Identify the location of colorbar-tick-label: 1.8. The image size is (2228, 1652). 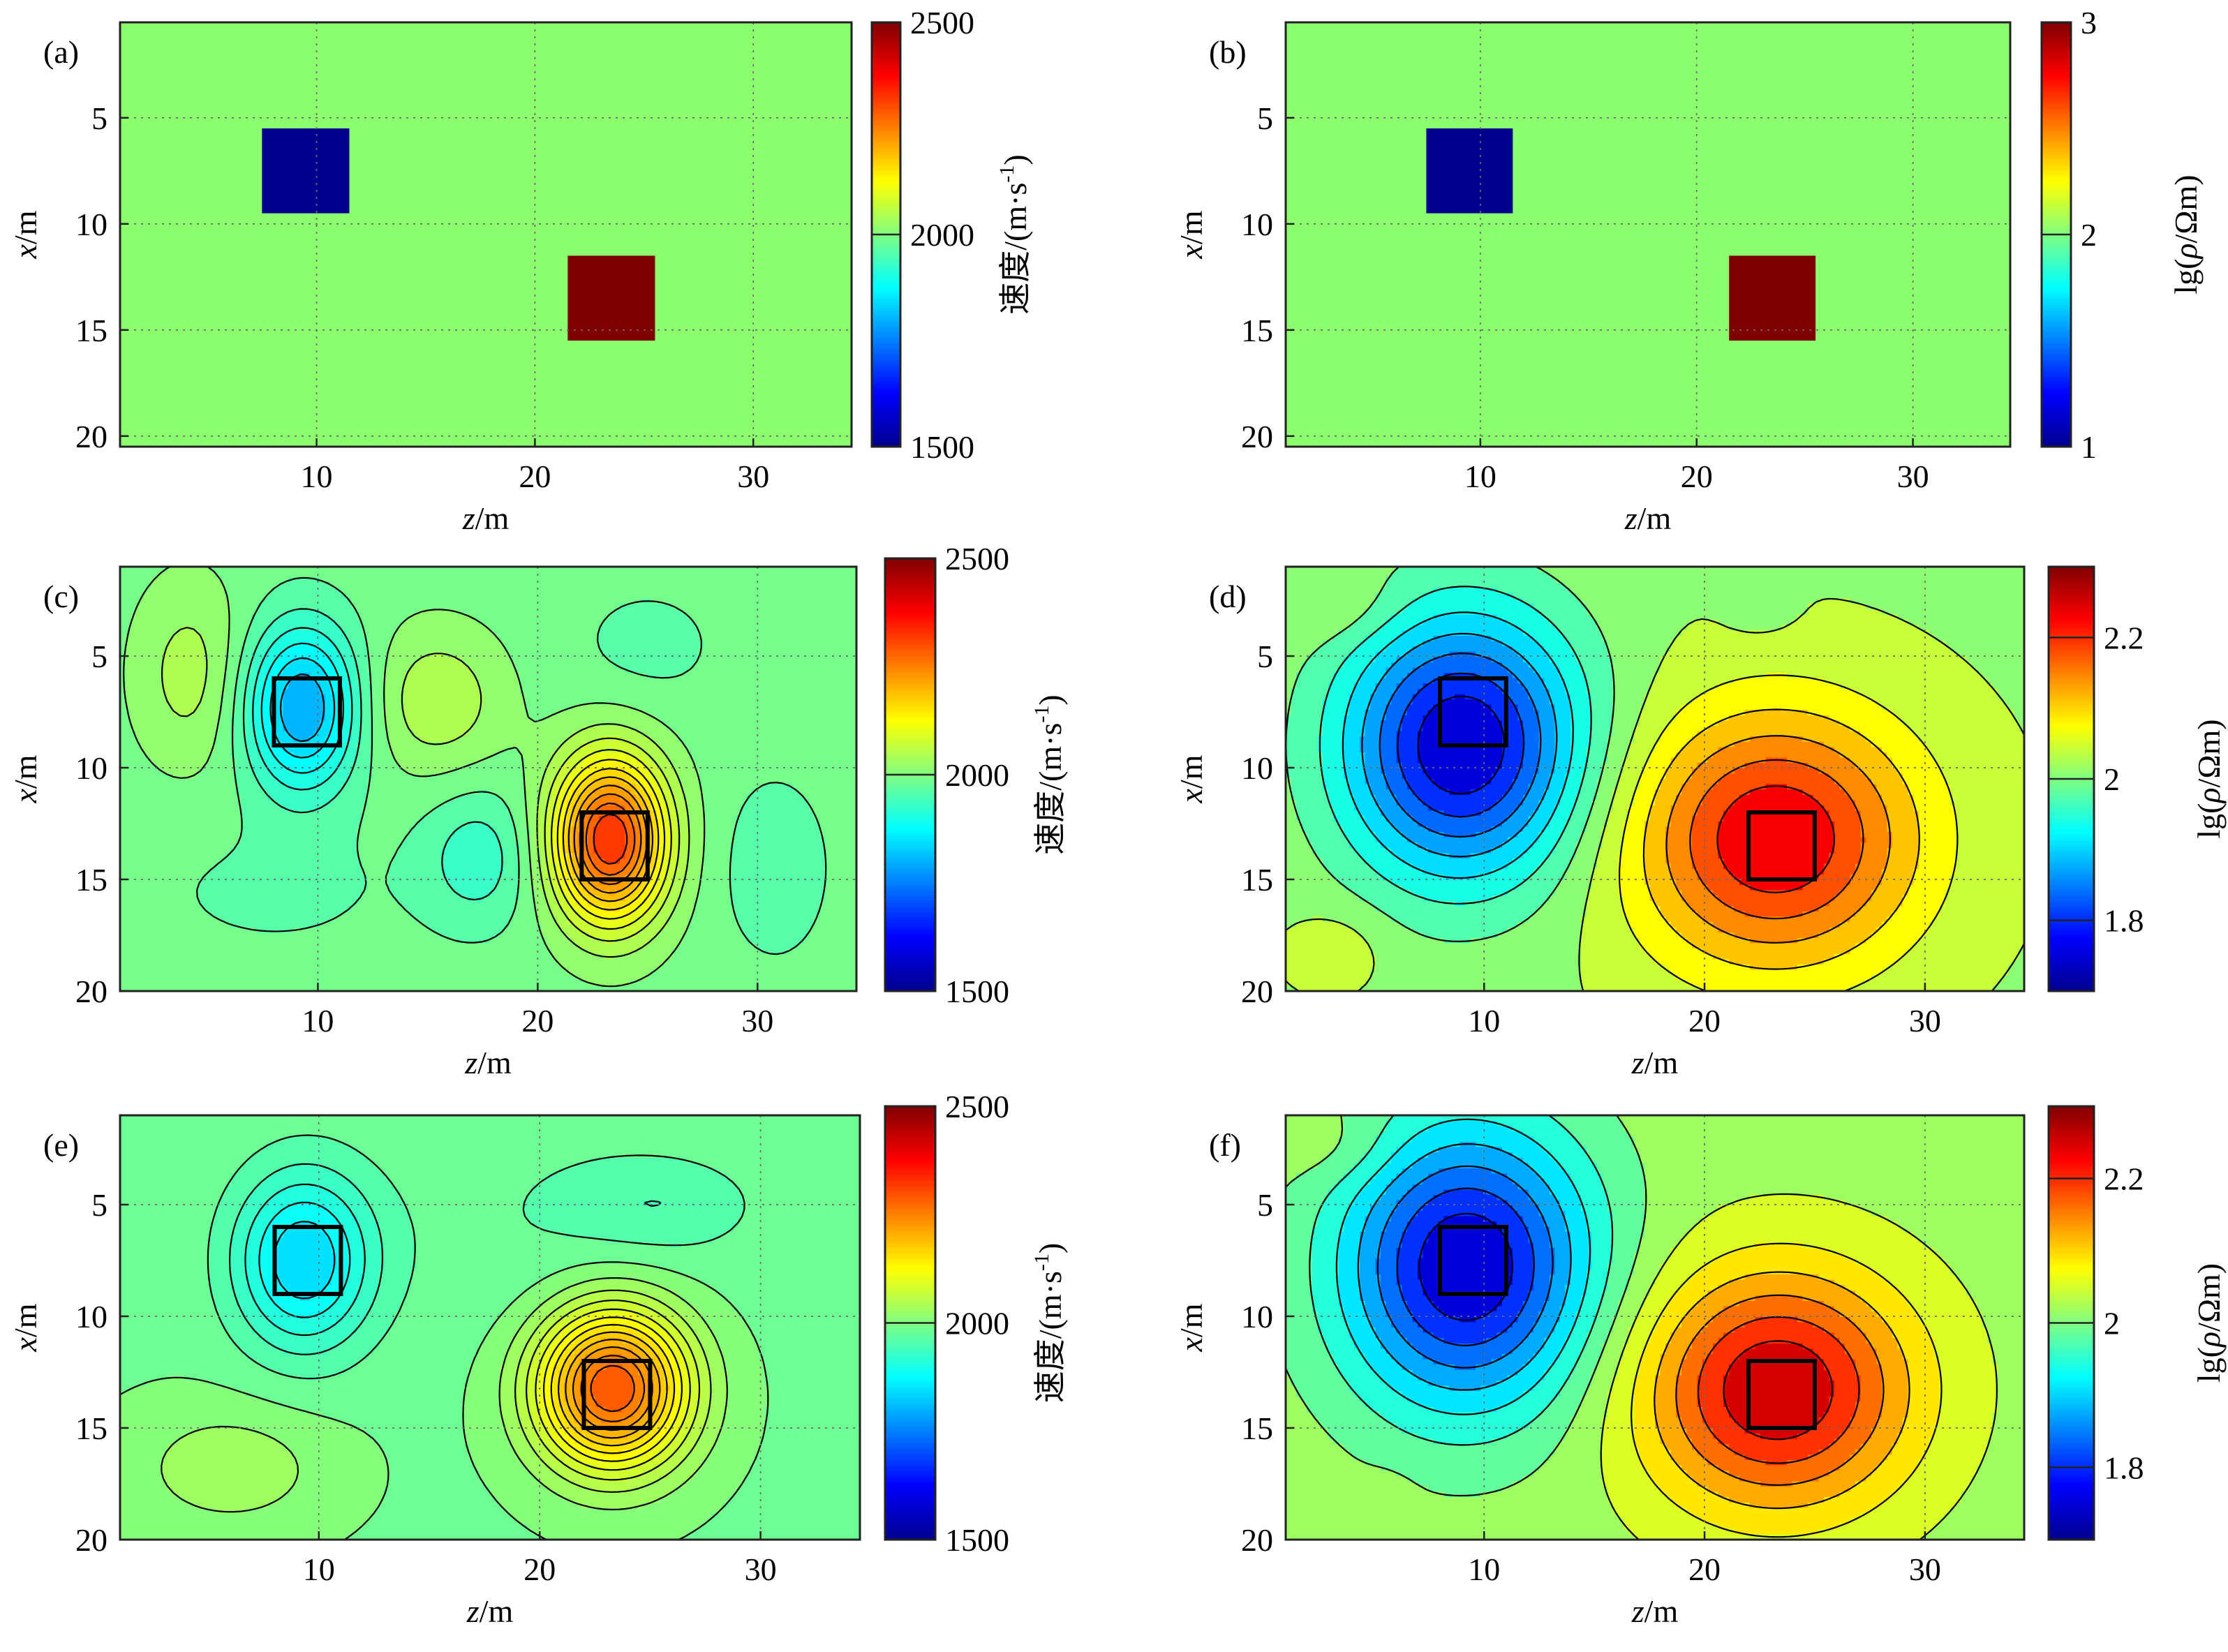
(2124, 921).